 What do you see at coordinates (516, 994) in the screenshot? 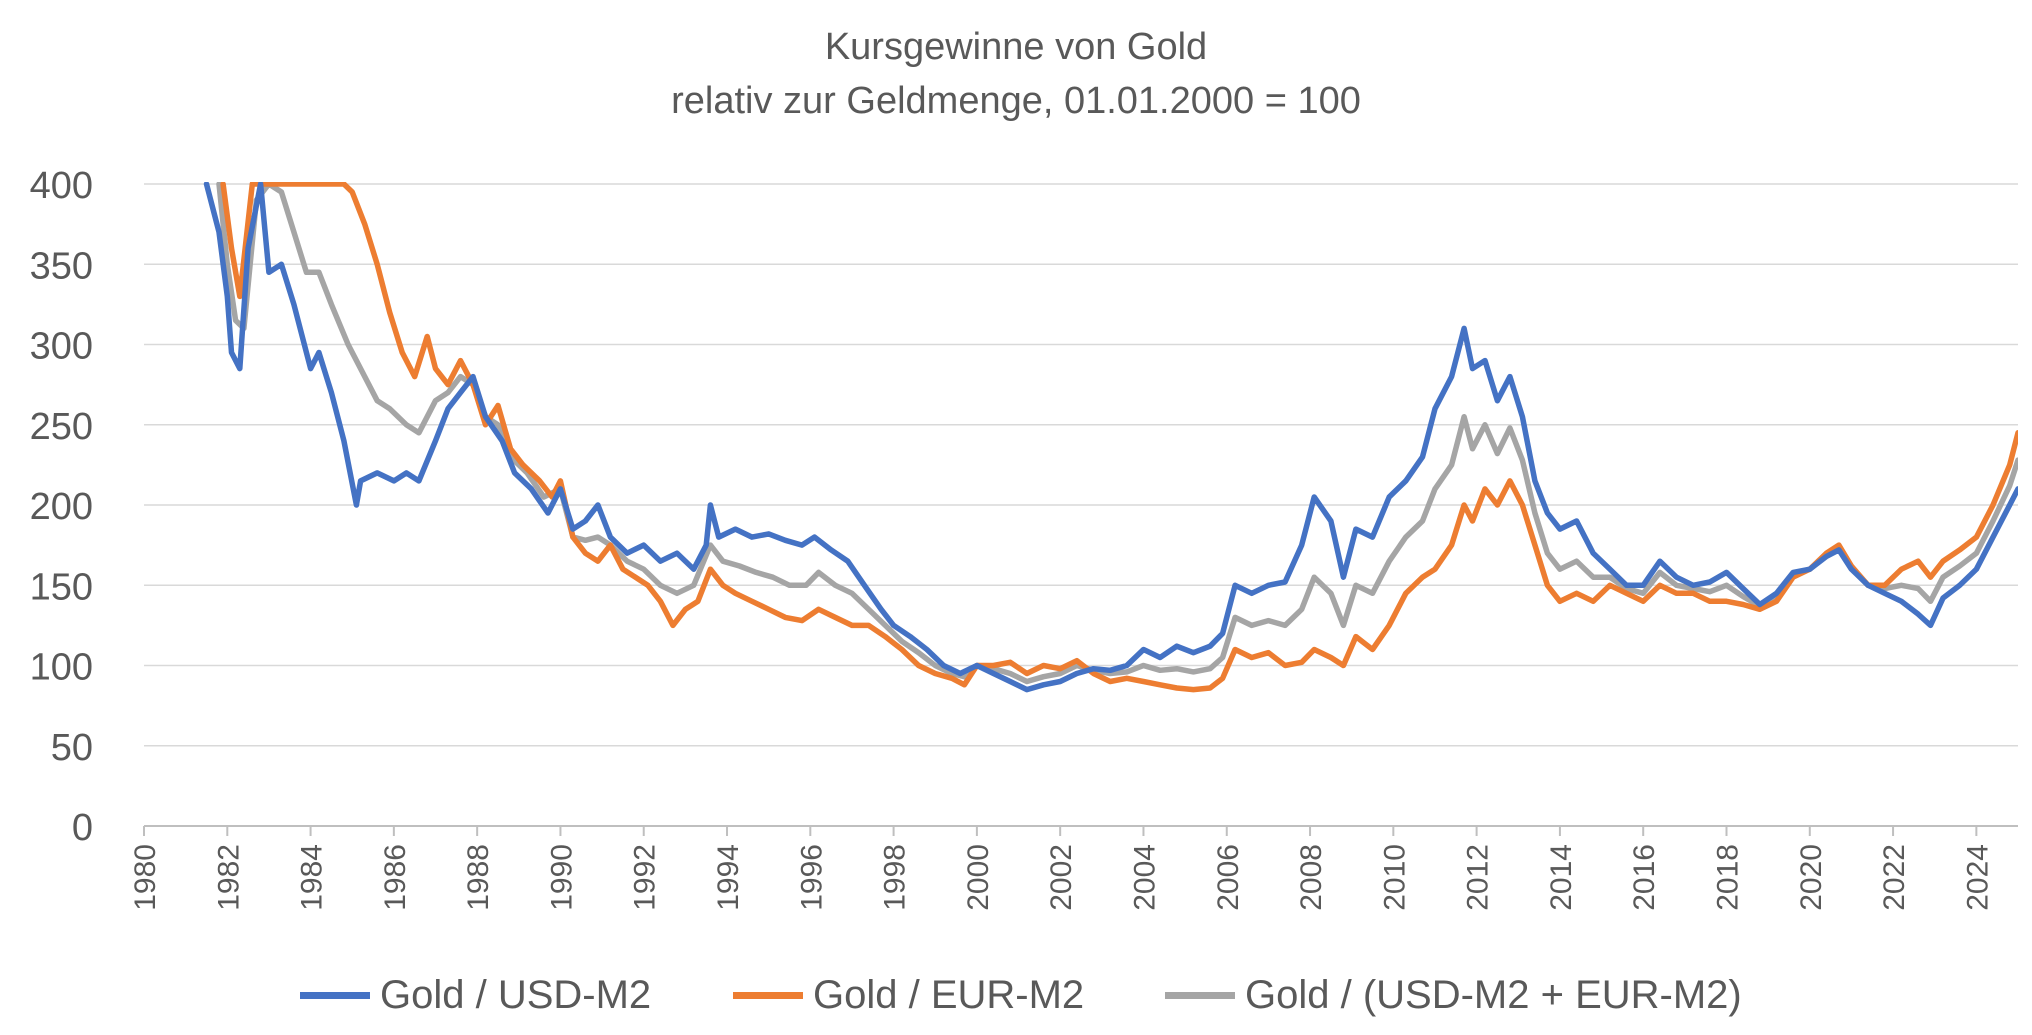
I see `legend-label-usd: Gold / USD-M2` at bounding box center [516, 994].